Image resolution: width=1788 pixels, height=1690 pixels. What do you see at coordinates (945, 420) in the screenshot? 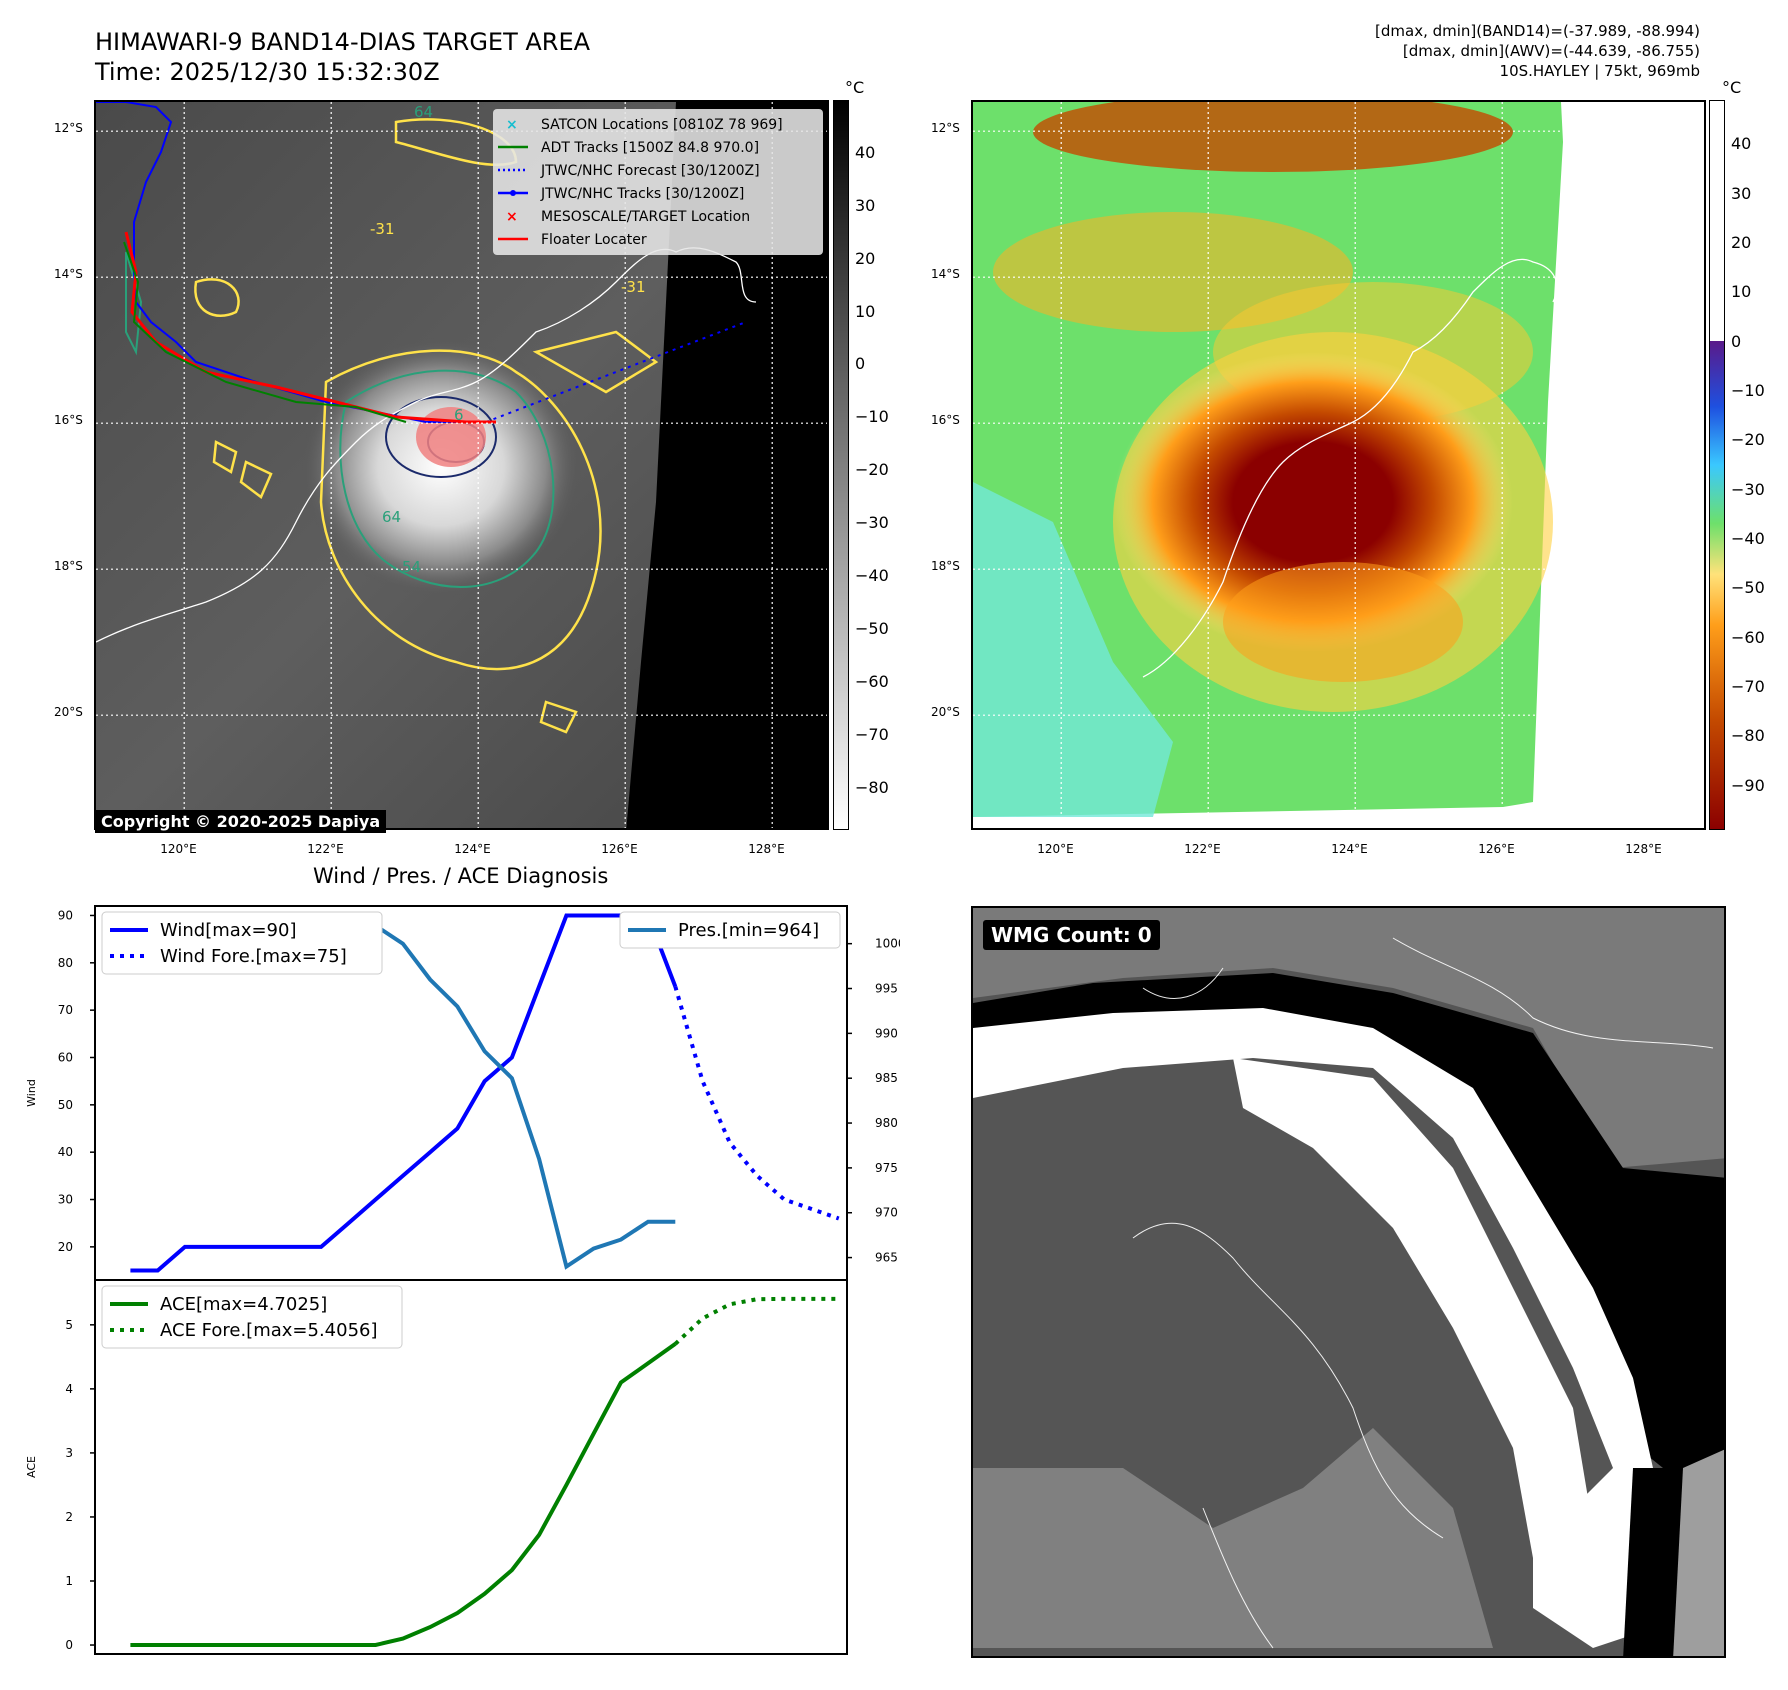
I see `lat-tick-label: 16°S` at bounding box center [945, 420].